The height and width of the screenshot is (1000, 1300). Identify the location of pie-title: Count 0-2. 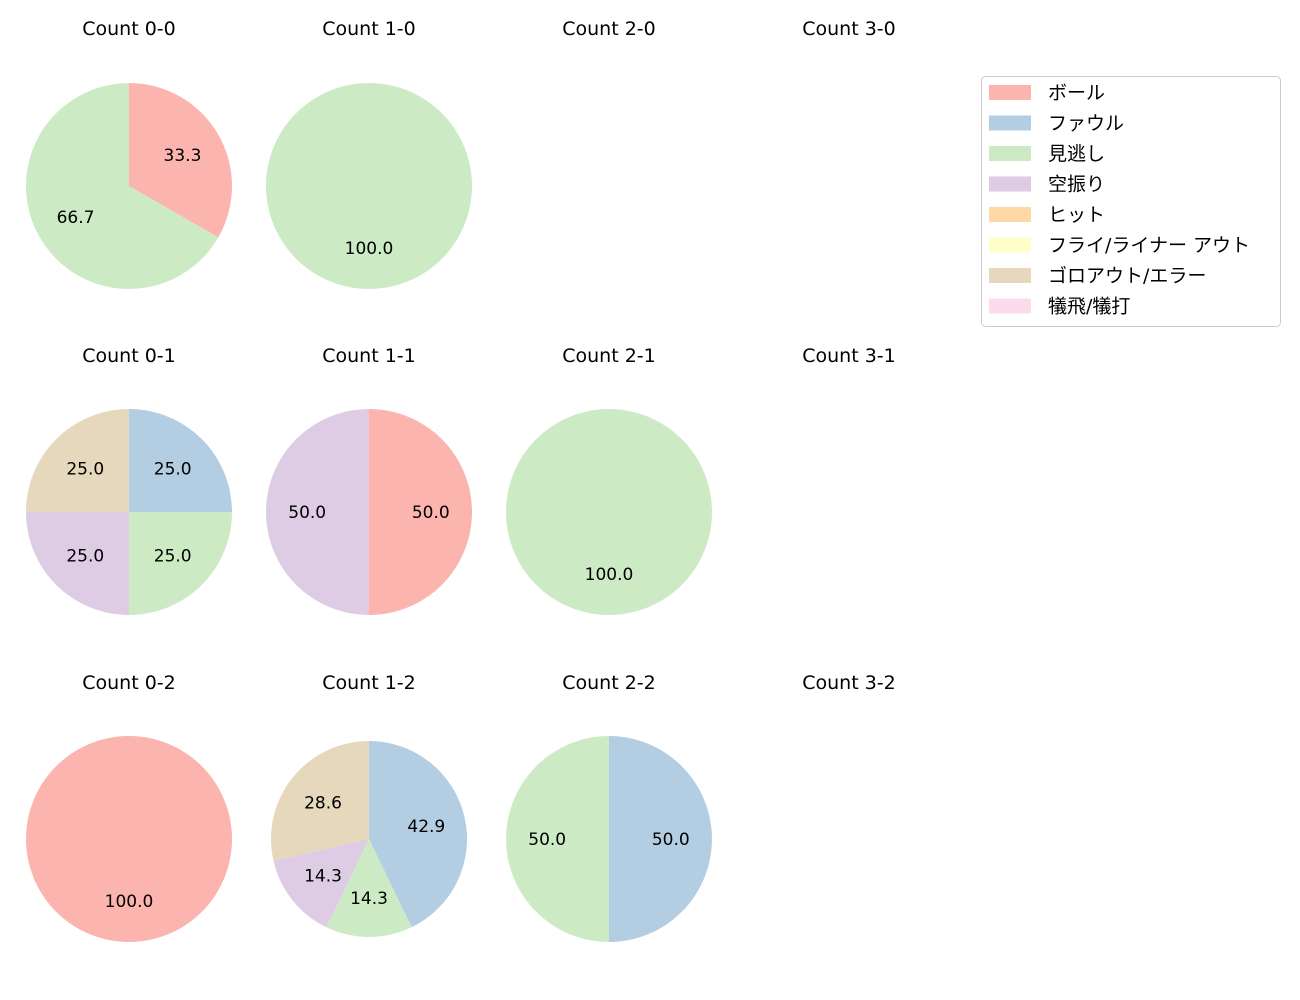
(129, 683).